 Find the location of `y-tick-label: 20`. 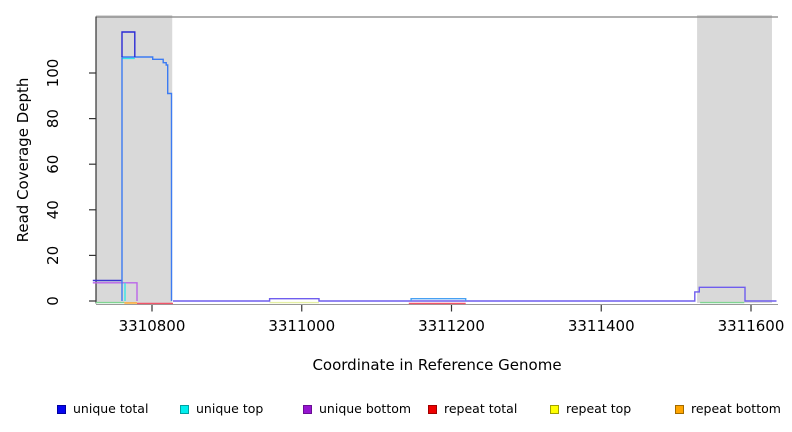

y-tick-label: 20 is located at coordinates (53, 255).